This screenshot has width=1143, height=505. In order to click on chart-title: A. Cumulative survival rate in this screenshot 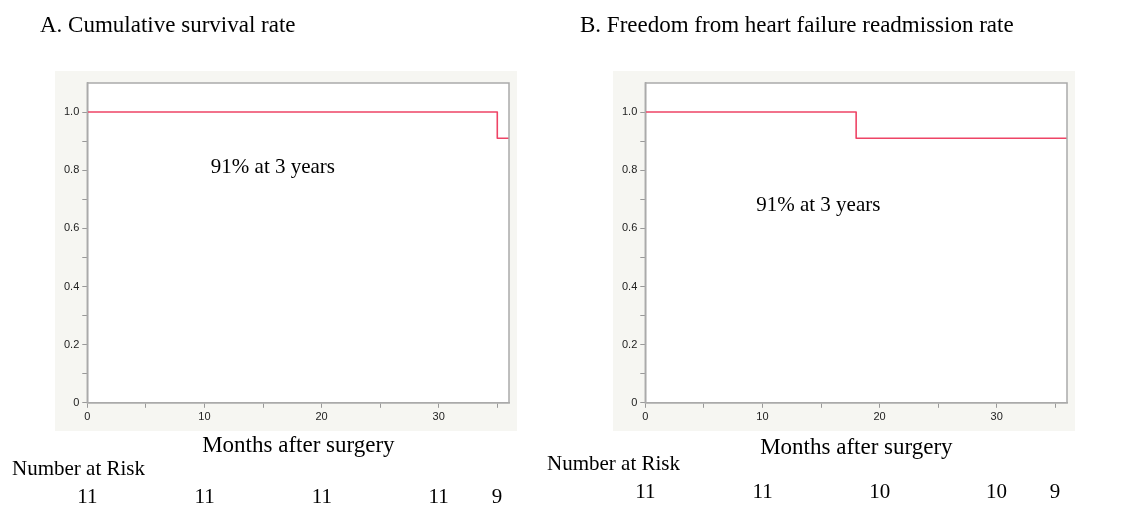, I will do `click(168, 25)`.